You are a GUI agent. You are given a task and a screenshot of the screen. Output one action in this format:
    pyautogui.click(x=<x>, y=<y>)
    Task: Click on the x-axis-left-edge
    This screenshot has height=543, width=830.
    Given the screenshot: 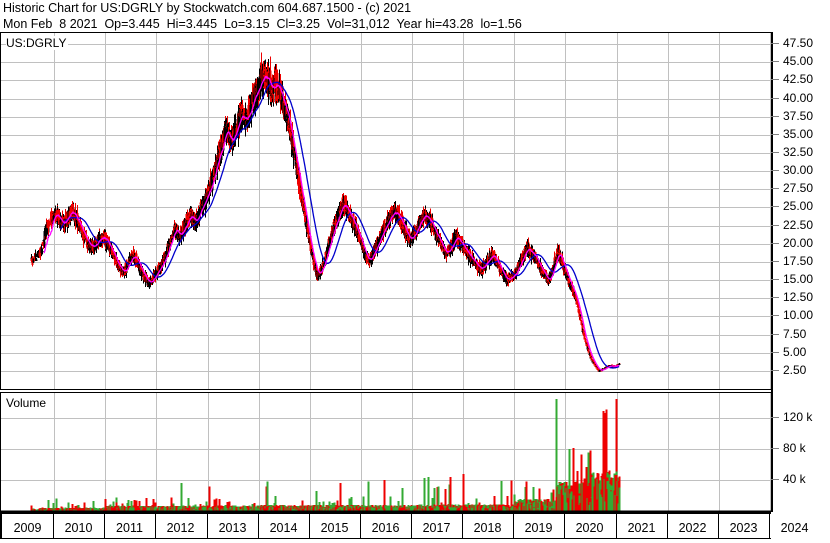 What is the action you would take?
    pyautogui.click(x=1, y=525)
    